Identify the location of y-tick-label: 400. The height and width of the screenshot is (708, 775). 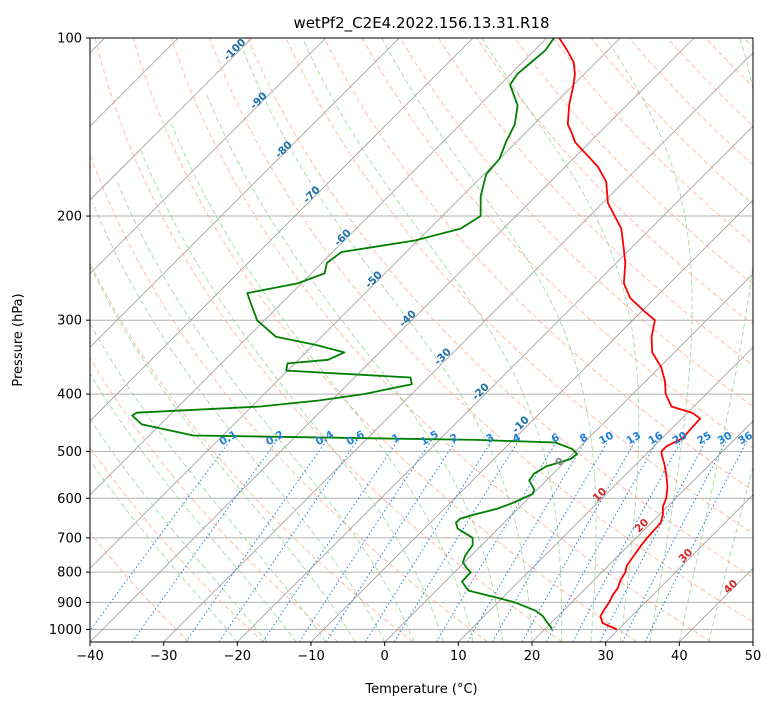
(69, 395).